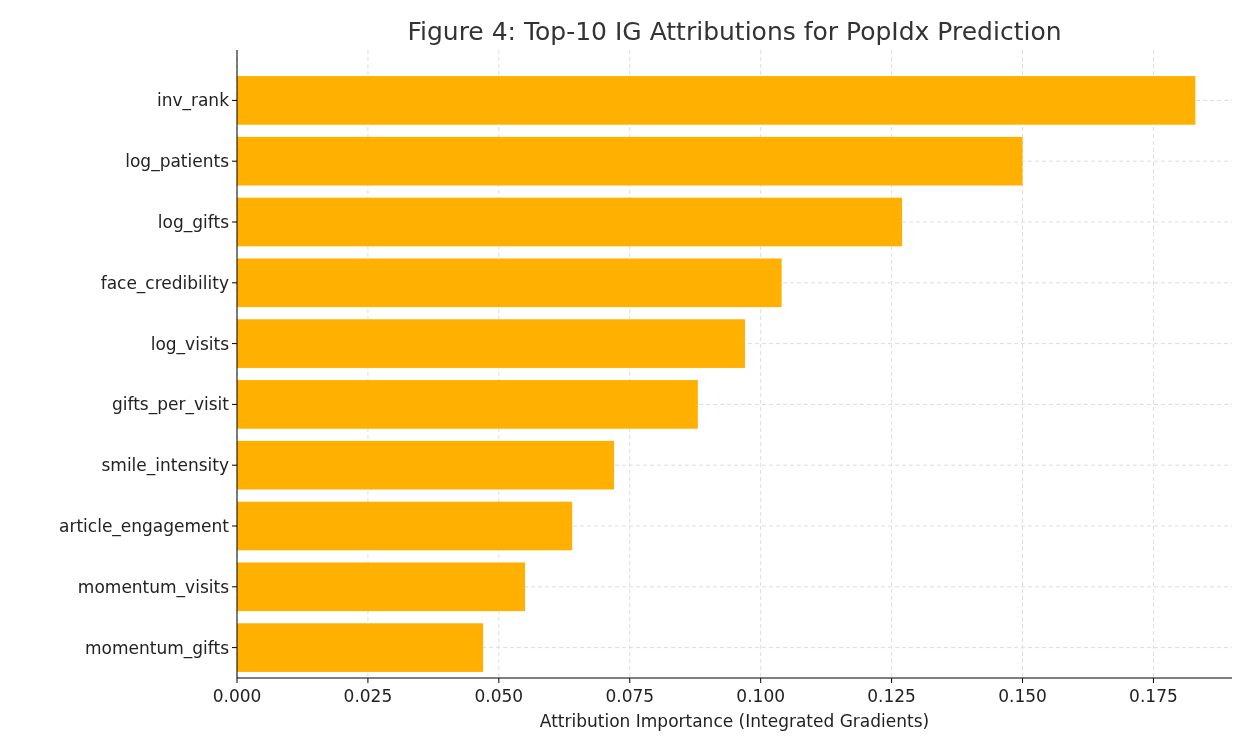 The width and height of the screenshot is (1247, 742). Describe the element at coordinates (177, 162) in the screenshot. I see `y-tick-label: log_patients` at that location.